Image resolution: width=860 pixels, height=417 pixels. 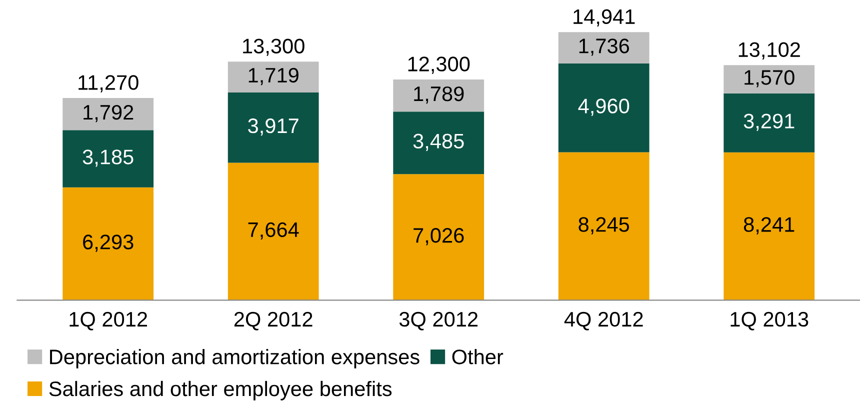 What do you see at coordinates (273, 47) in the screenshot?
I see `total-label: 13,300` at bounding box center [273, 47].